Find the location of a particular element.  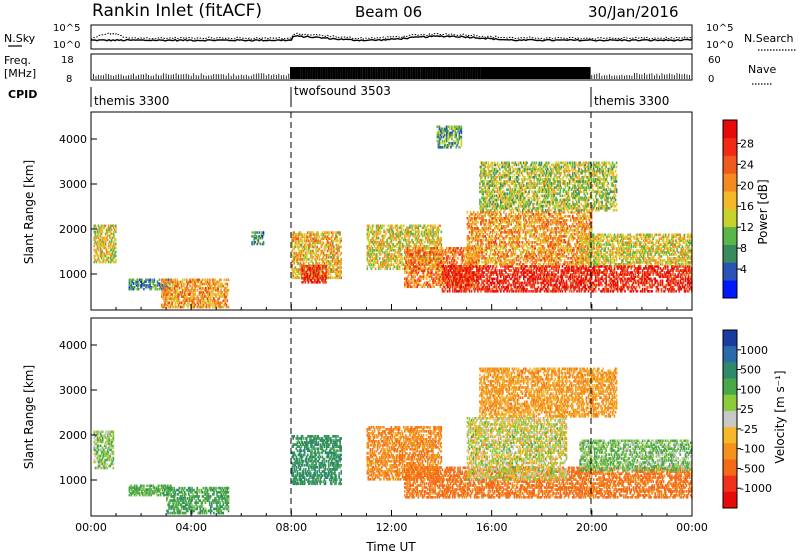

freq-right-tick-bottom: 0 is located at coordinates (711, 79).